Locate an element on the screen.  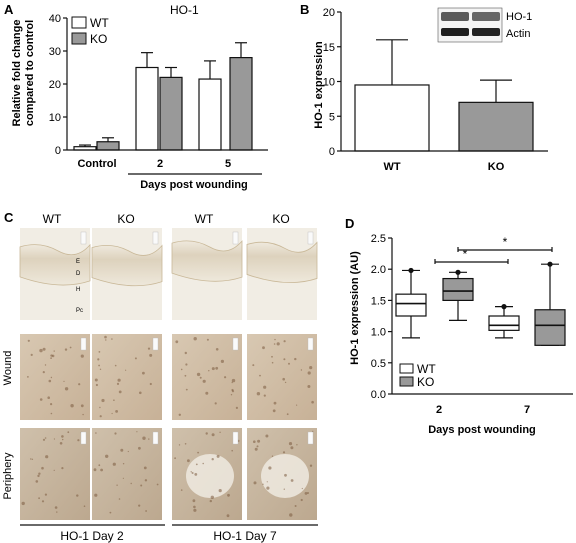
panel-c-col-label-1: WT is located at coordinates (52, 219).